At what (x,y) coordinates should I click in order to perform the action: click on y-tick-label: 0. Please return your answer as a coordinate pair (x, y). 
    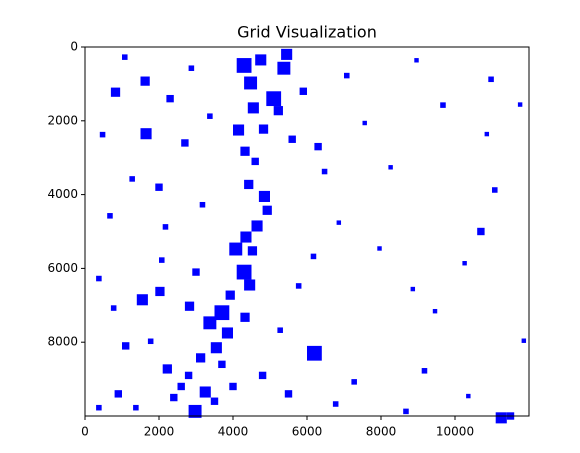
    Looking at the image, I should click on (74, 47).